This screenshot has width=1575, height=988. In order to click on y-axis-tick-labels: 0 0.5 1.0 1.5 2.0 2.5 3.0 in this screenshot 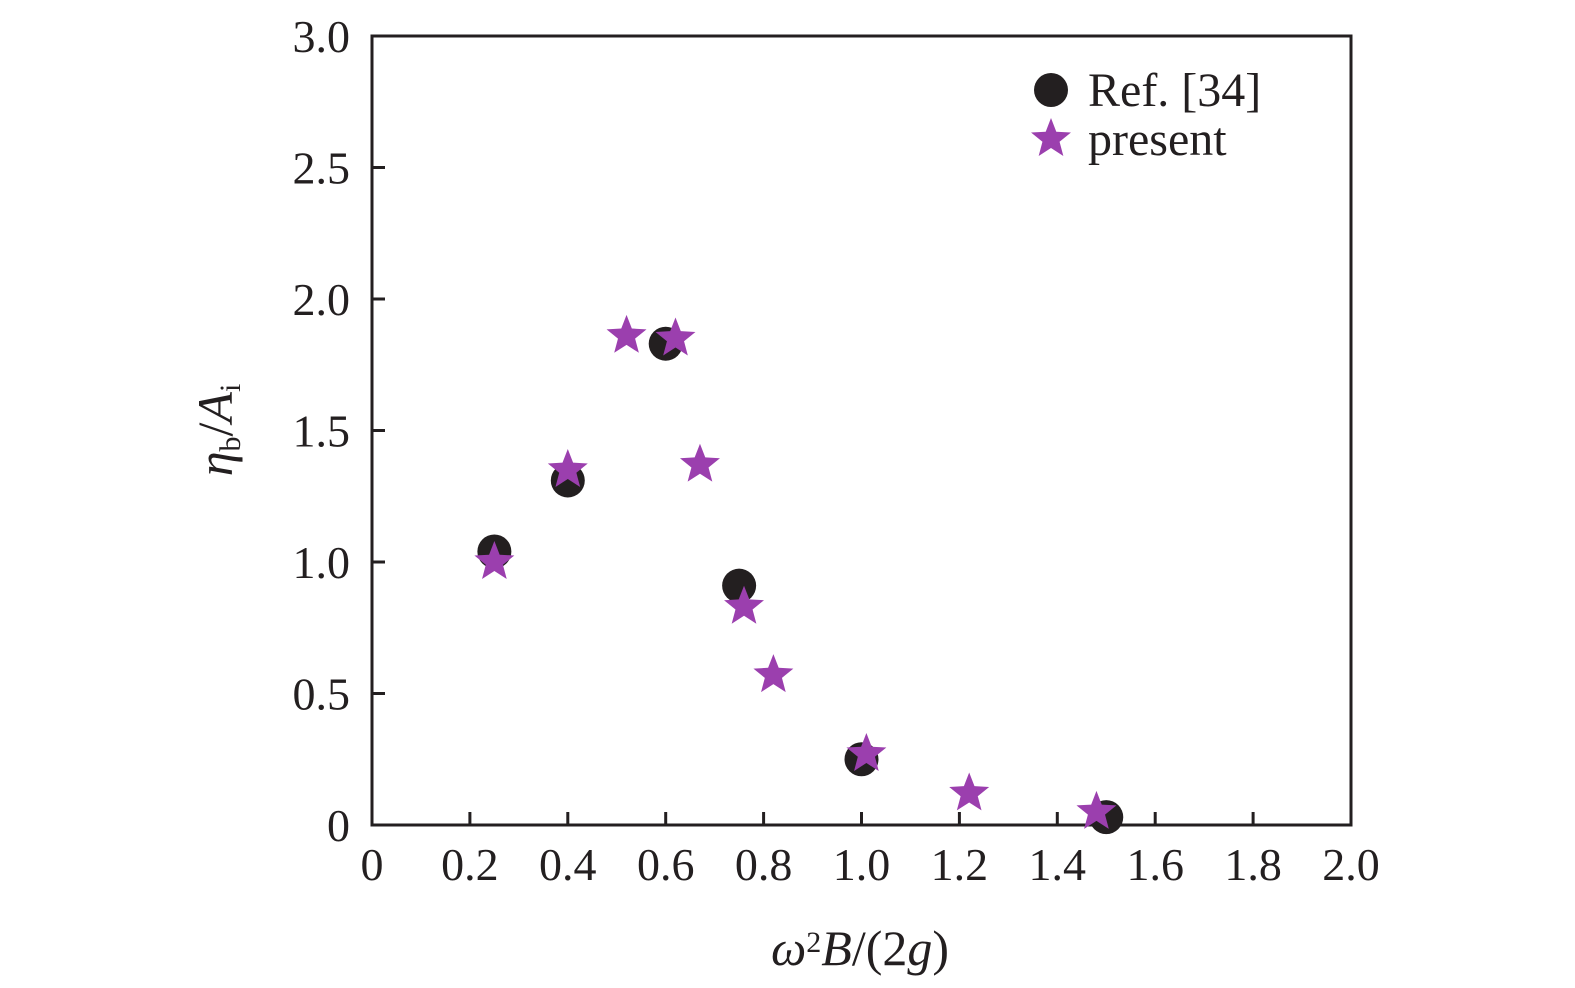, I will do `click(322, 431)`.